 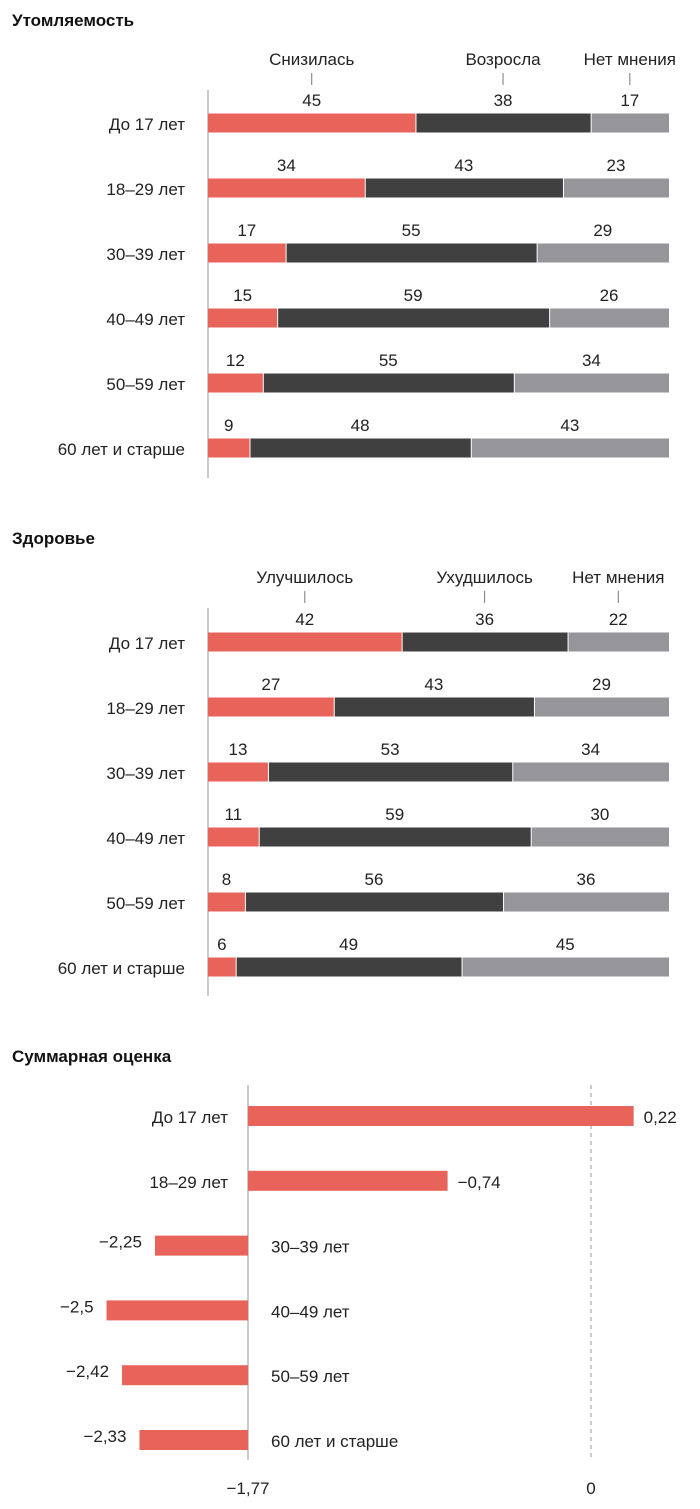 I want to click on value-label: 38, so click(x=503, y=100).